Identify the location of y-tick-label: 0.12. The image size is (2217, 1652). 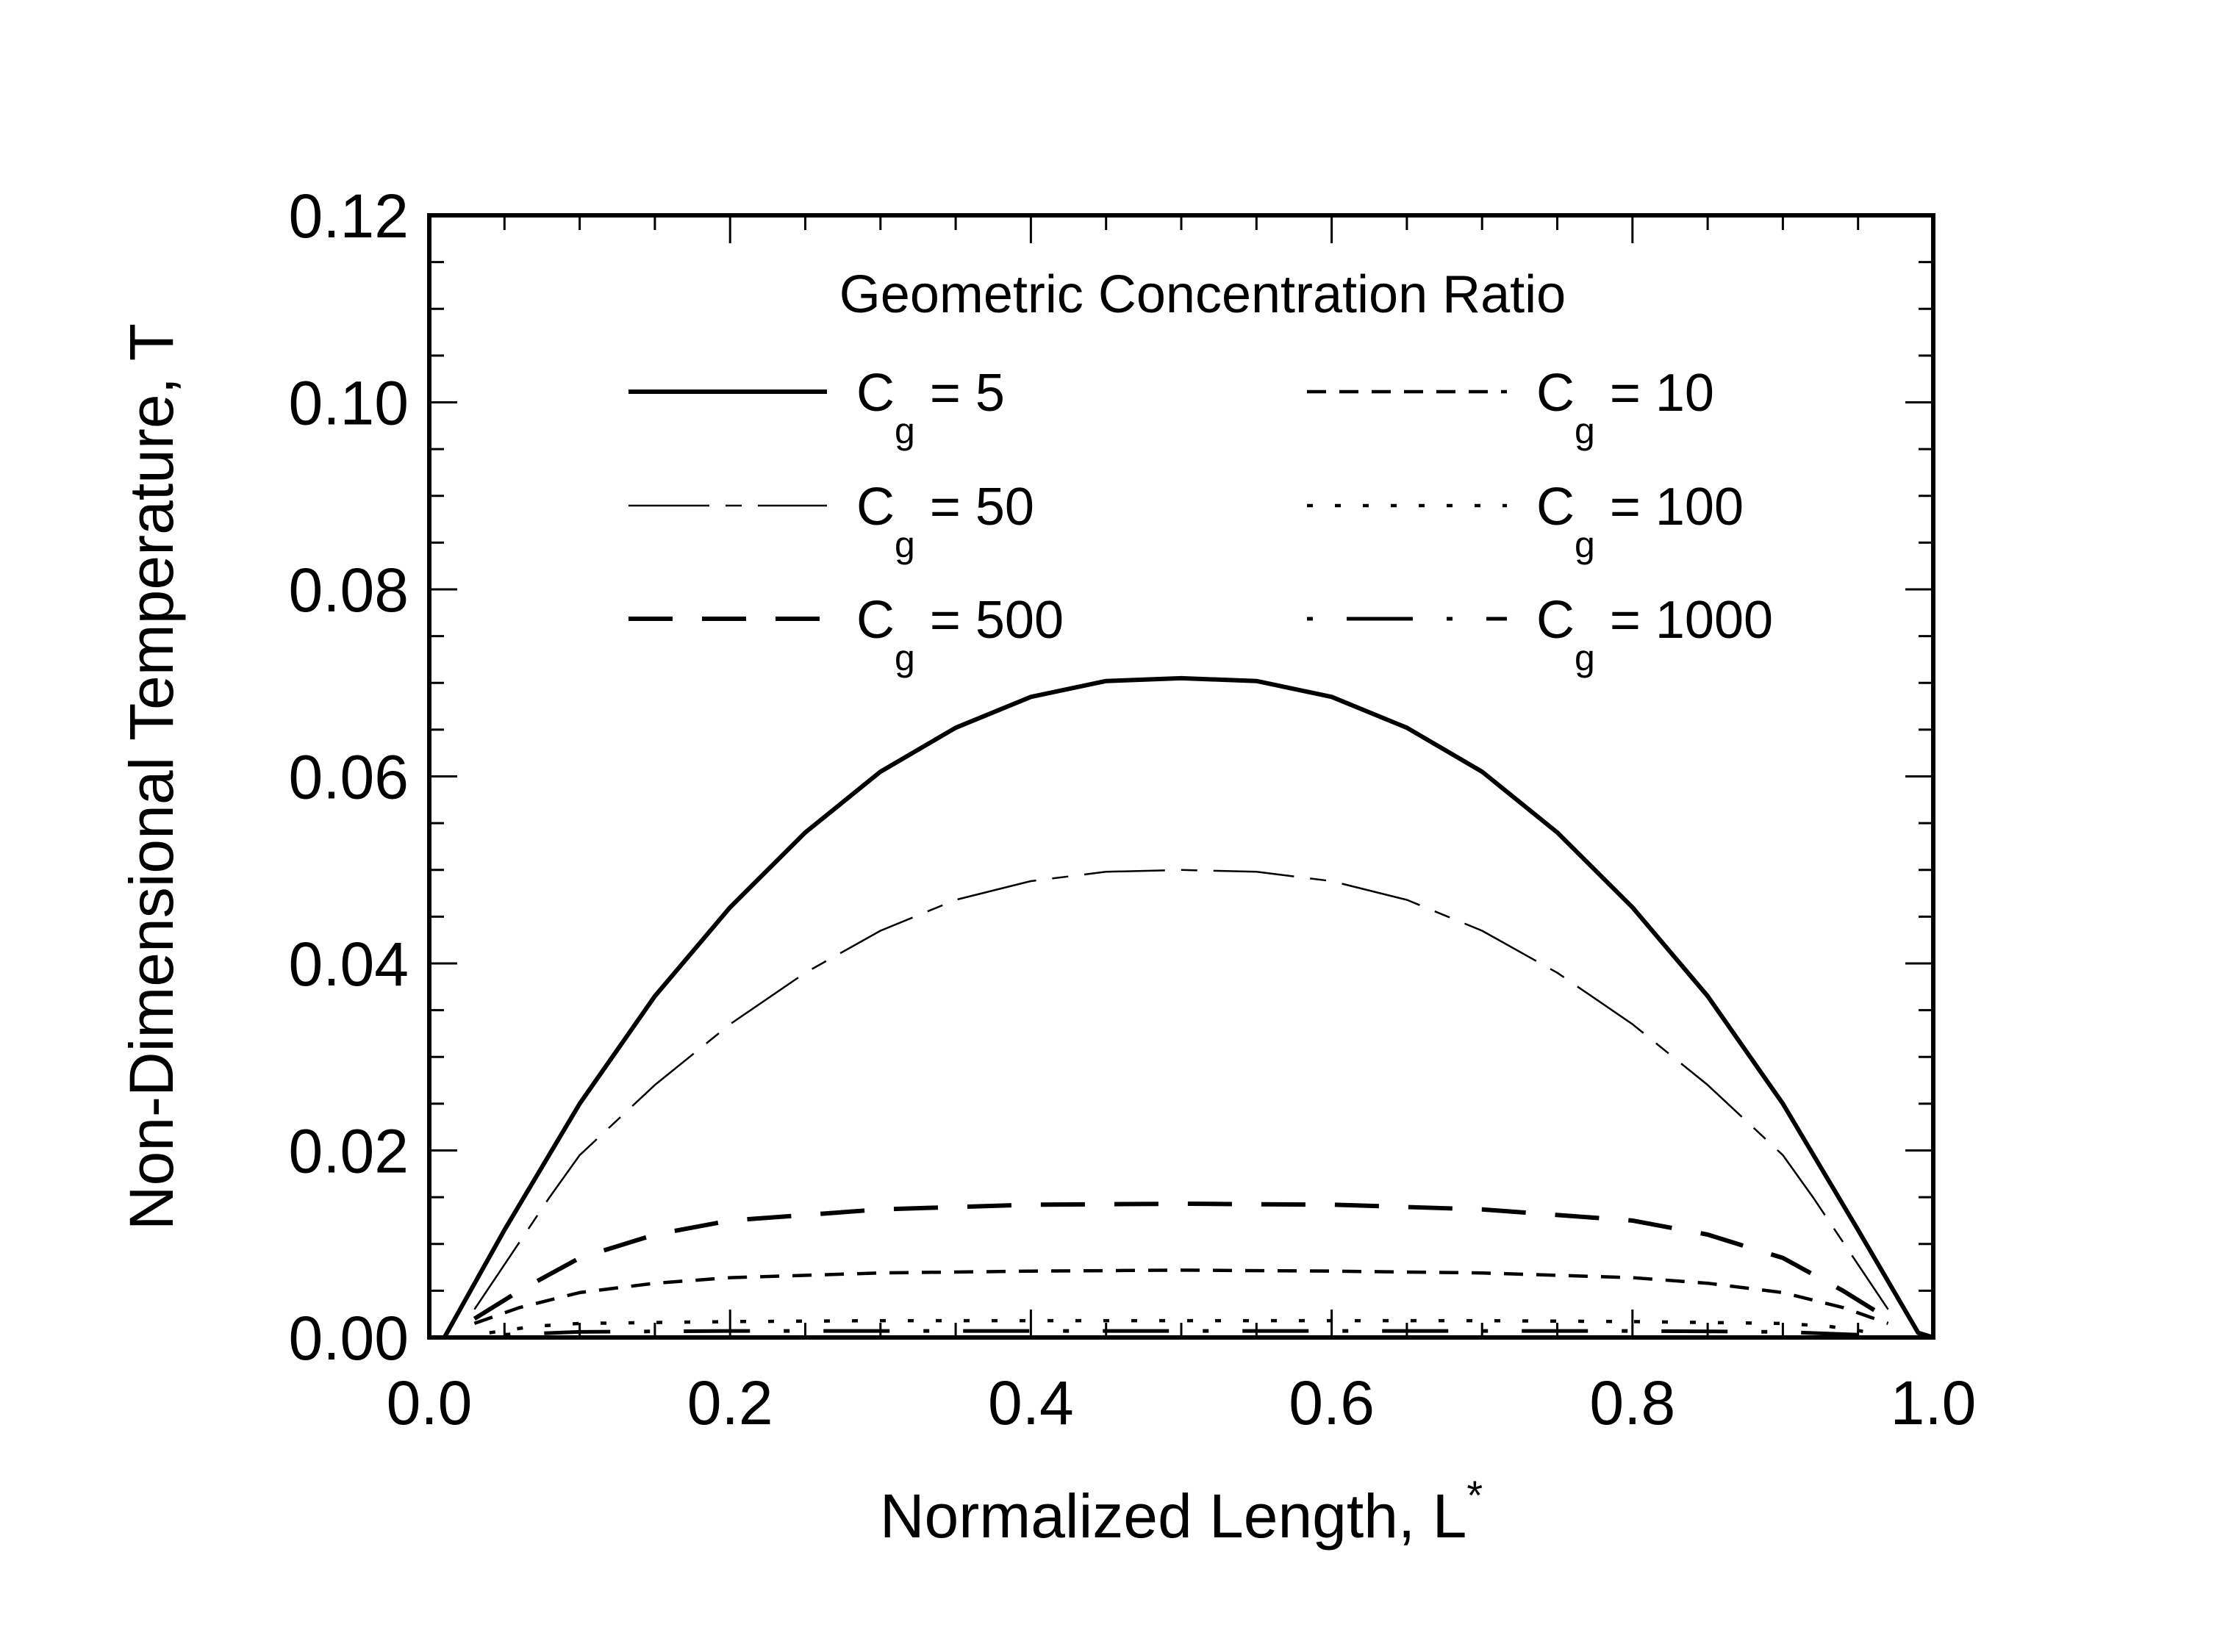
(349, 217).